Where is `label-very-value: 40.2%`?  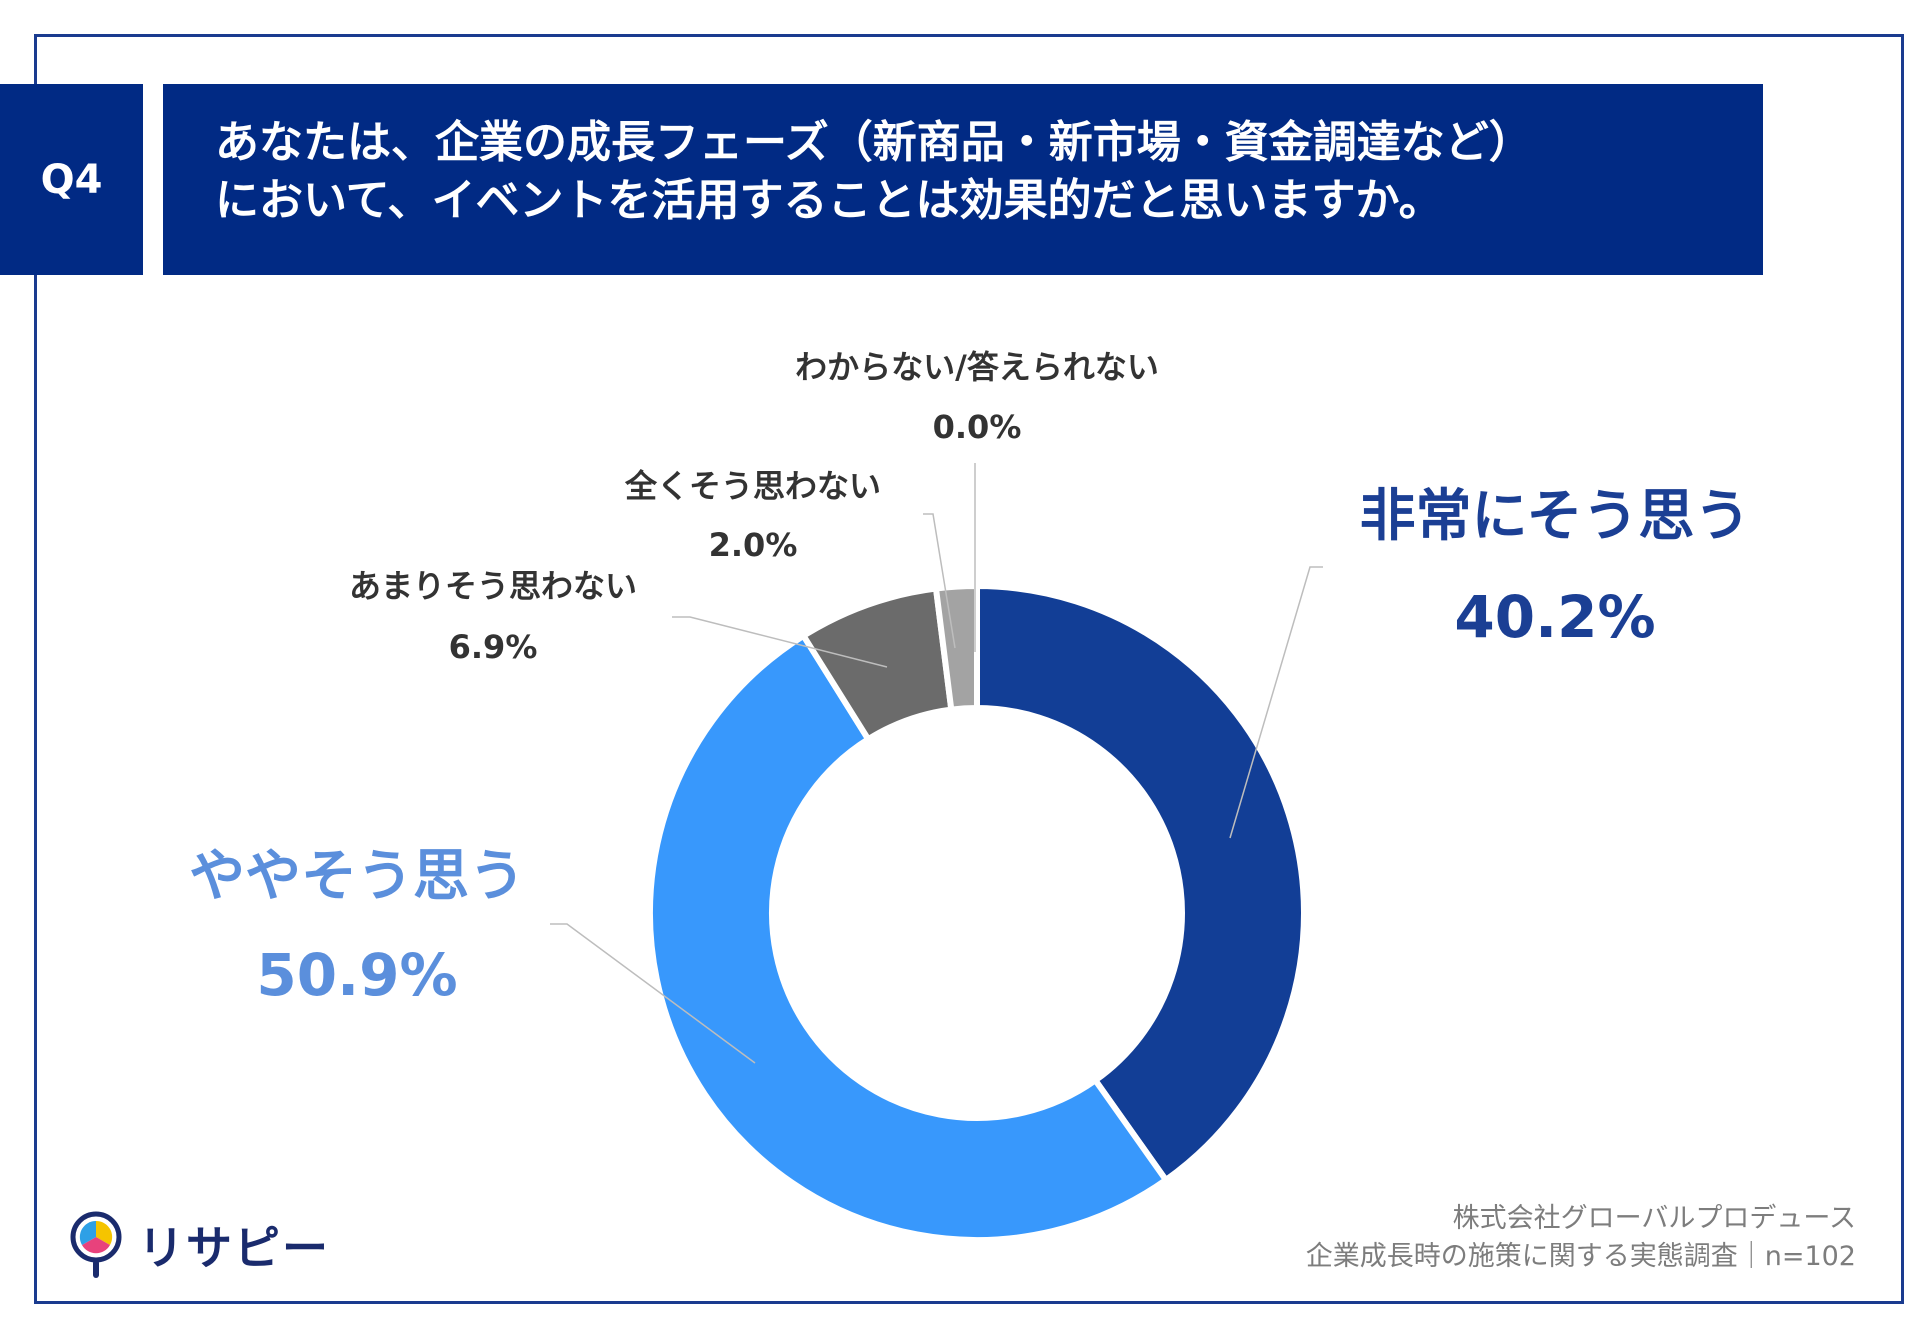 label-very-value: 40.2% is located at coordinates (1554, 617).